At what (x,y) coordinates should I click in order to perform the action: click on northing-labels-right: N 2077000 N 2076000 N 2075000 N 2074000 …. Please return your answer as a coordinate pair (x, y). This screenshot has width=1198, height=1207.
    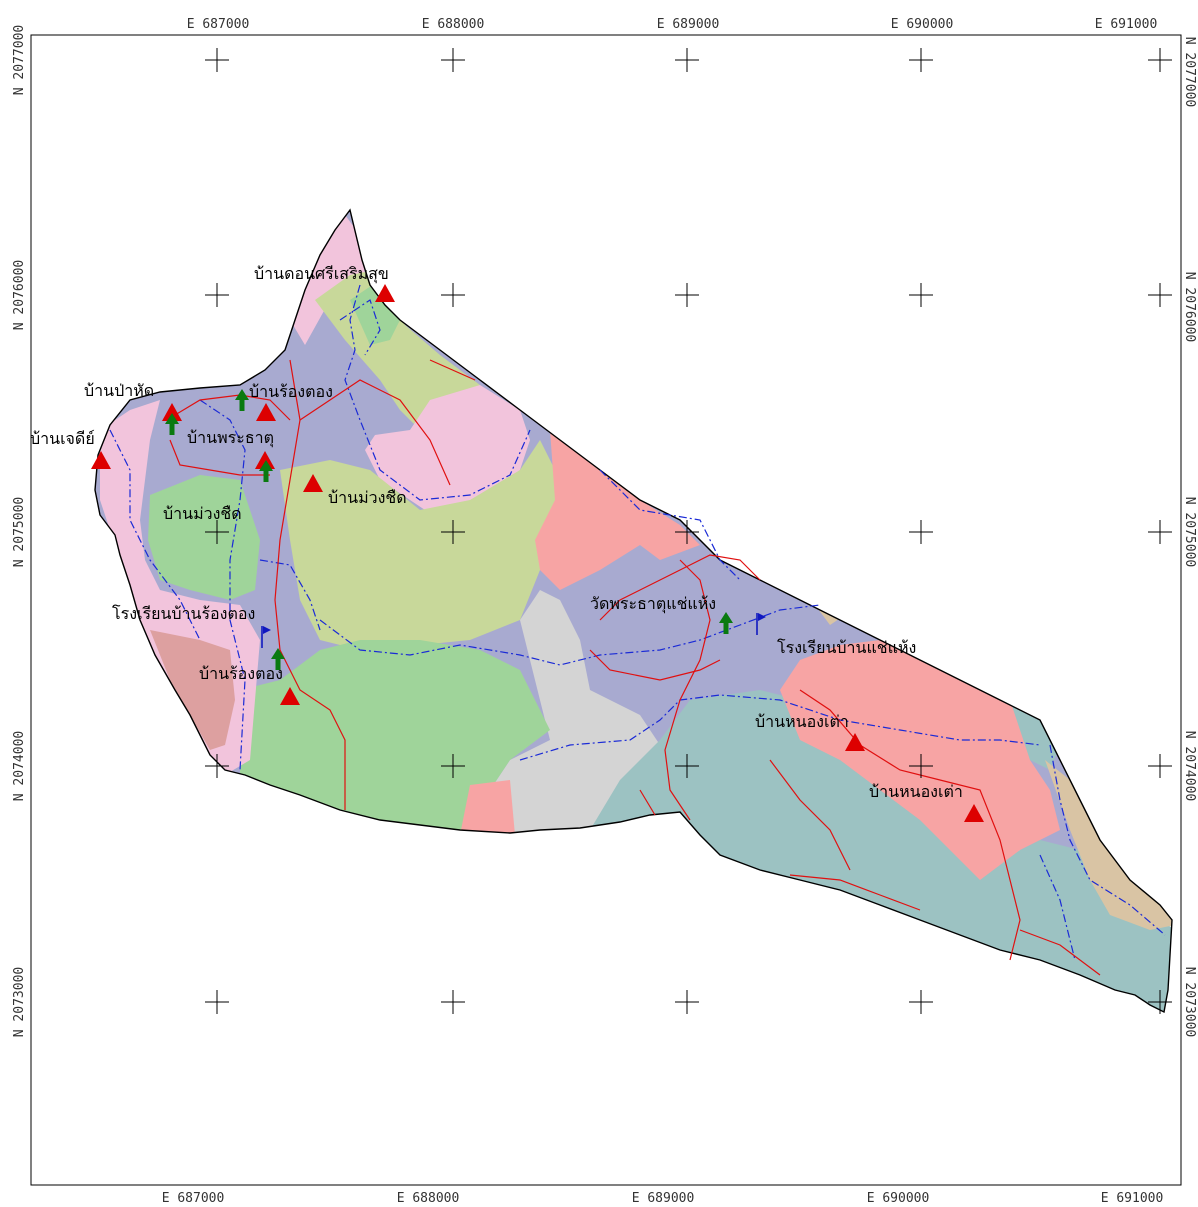
    Looking at the image, I should click on (1189, 537).